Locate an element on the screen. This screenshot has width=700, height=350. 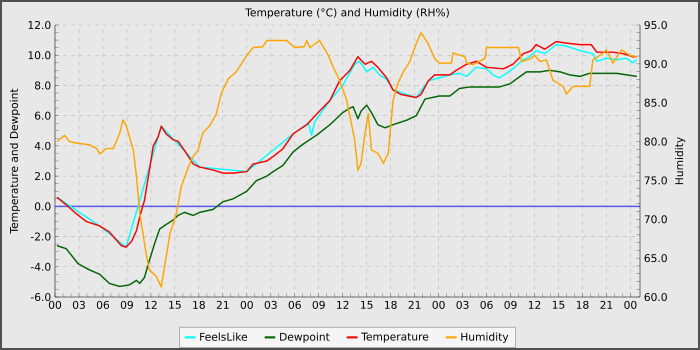
y-tick-label: -6.0 is located at coordinates (40, 297).